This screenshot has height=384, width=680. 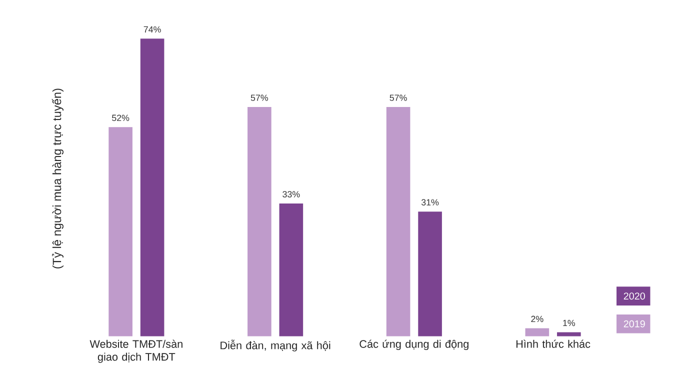 I want to click on data-label: 52%, so click(x=121, y=118).